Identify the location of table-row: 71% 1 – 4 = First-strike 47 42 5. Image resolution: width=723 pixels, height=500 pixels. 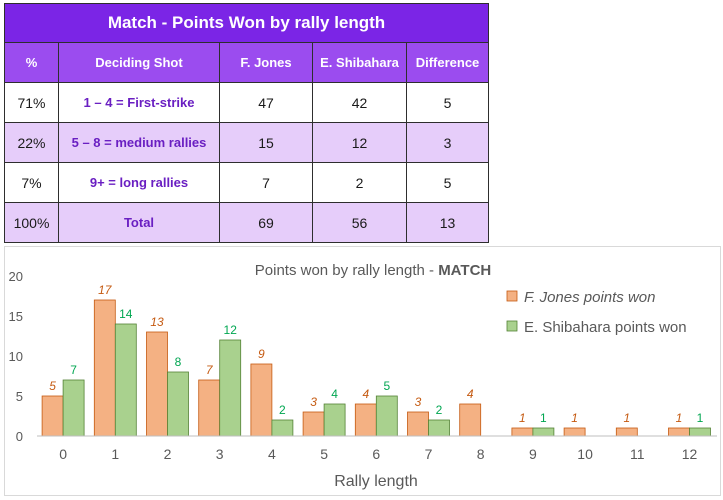
(246, 102).